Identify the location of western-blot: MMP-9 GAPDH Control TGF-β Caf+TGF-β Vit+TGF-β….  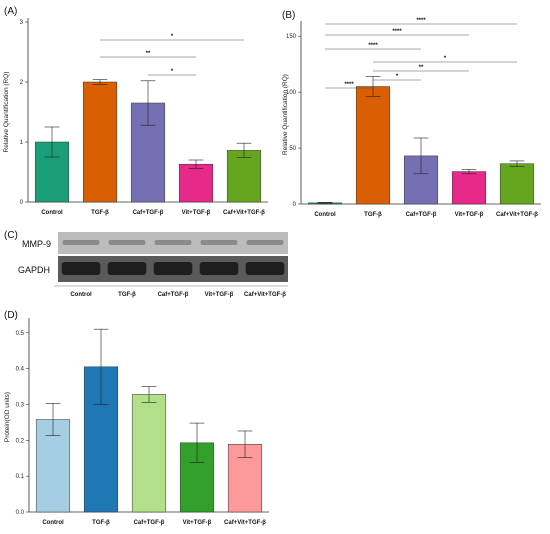
(153, 265).